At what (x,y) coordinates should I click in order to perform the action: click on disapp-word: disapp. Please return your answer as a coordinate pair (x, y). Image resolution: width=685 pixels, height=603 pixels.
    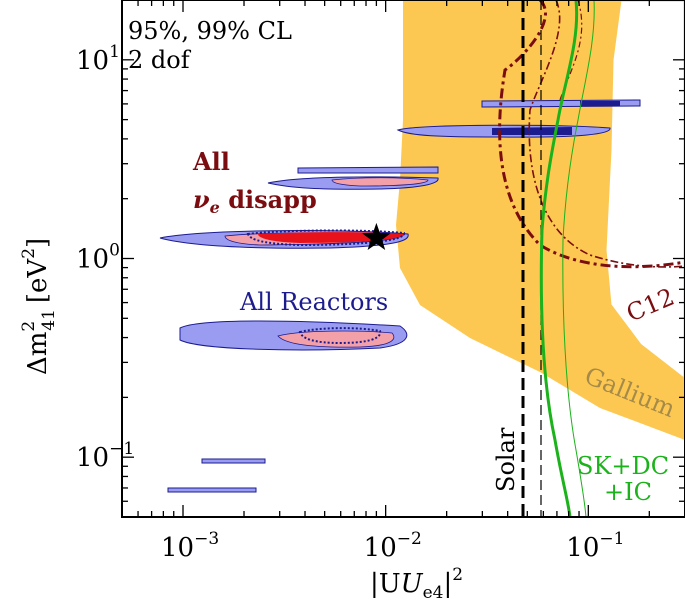
    Looking at the image, I should click on (268, 199).